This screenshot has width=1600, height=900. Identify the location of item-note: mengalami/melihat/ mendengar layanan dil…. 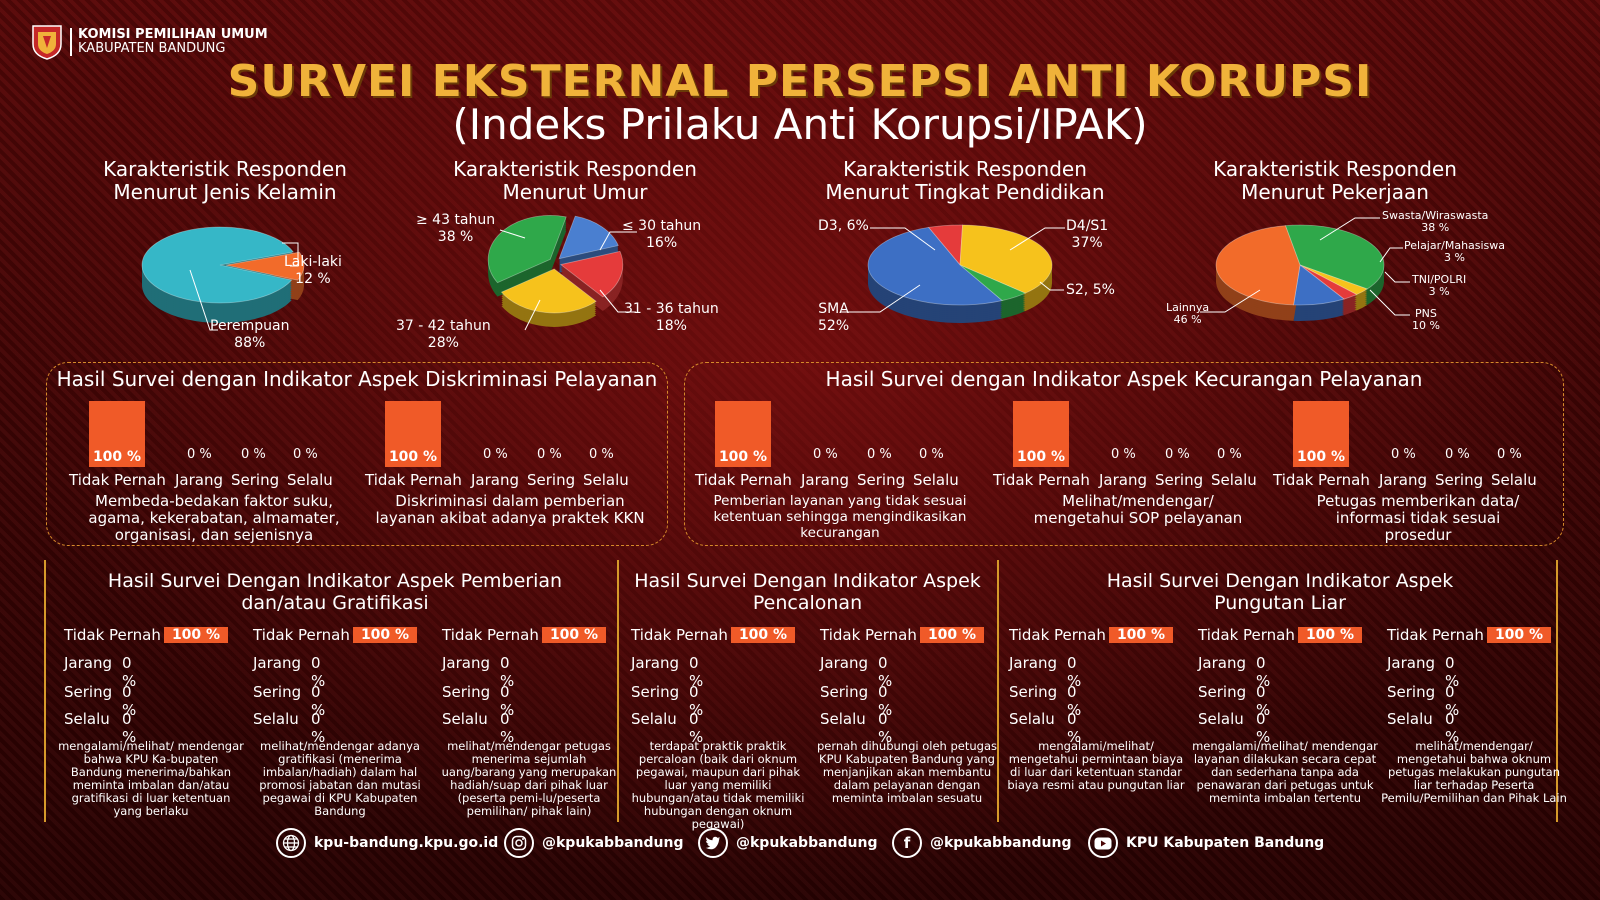
(1285, 772).